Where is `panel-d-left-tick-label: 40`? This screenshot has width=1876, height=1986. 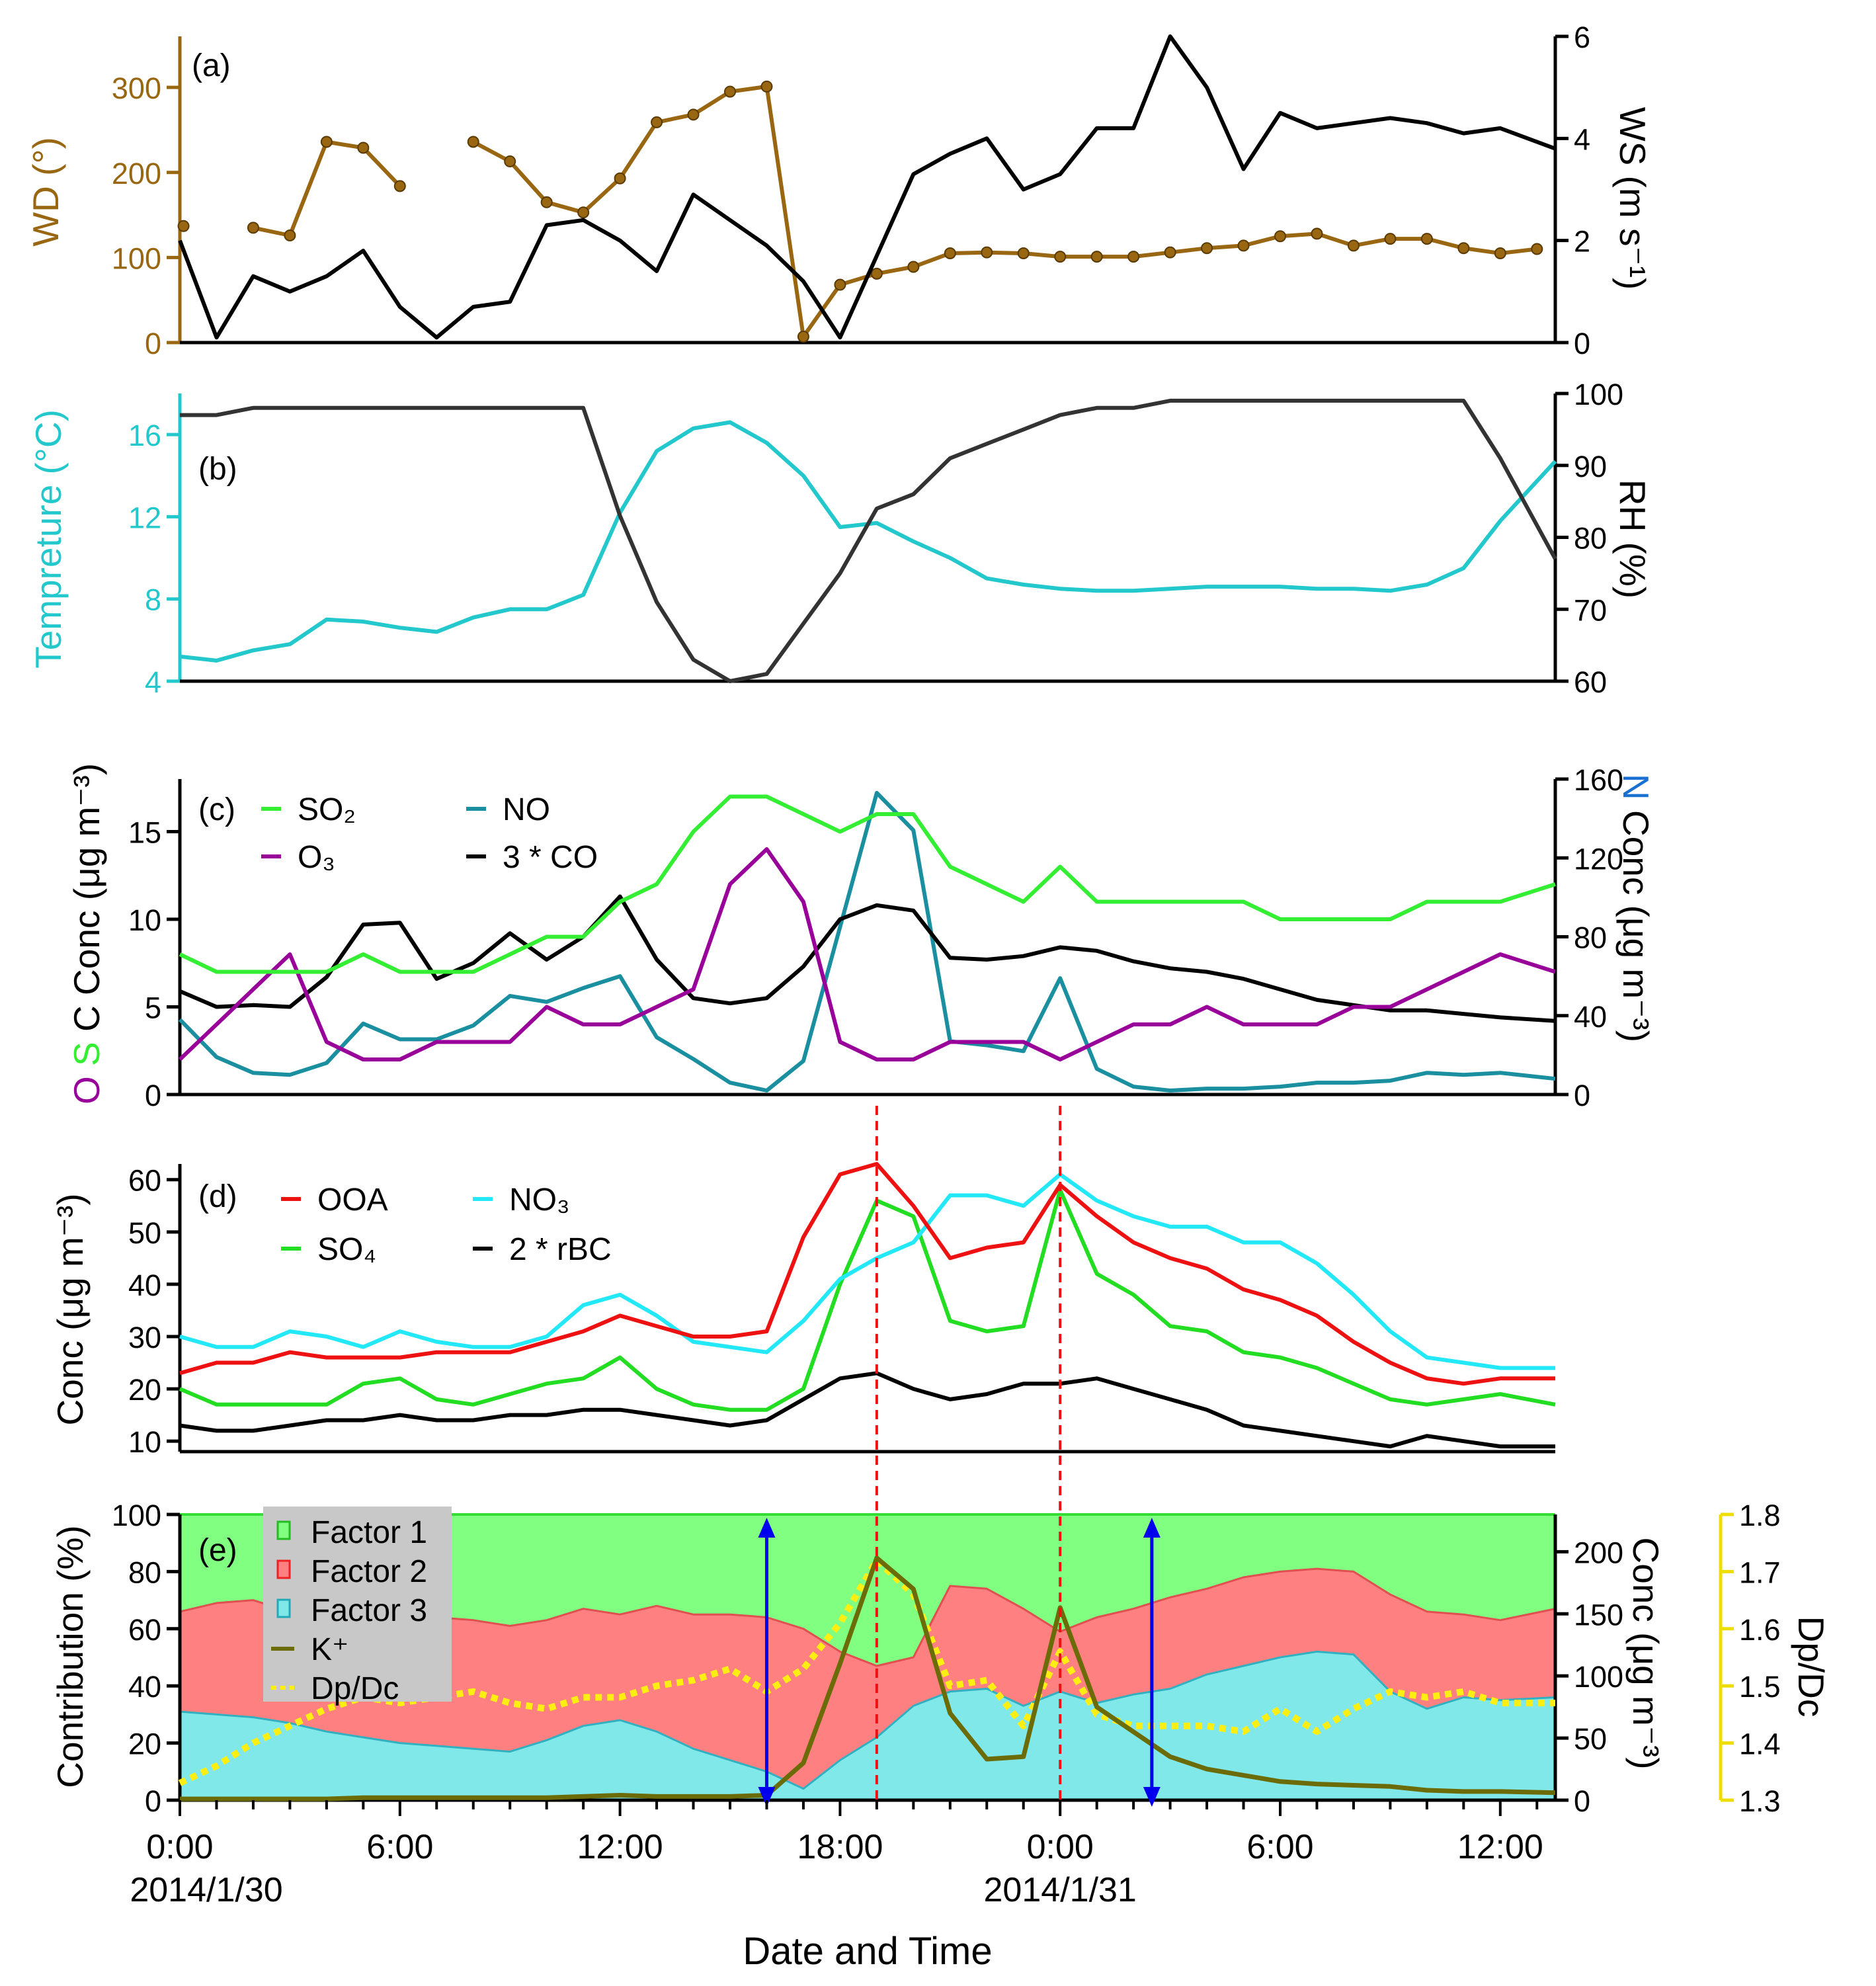 panel-d-left-tick-label: 40 is located at coordinates (144, 1285).